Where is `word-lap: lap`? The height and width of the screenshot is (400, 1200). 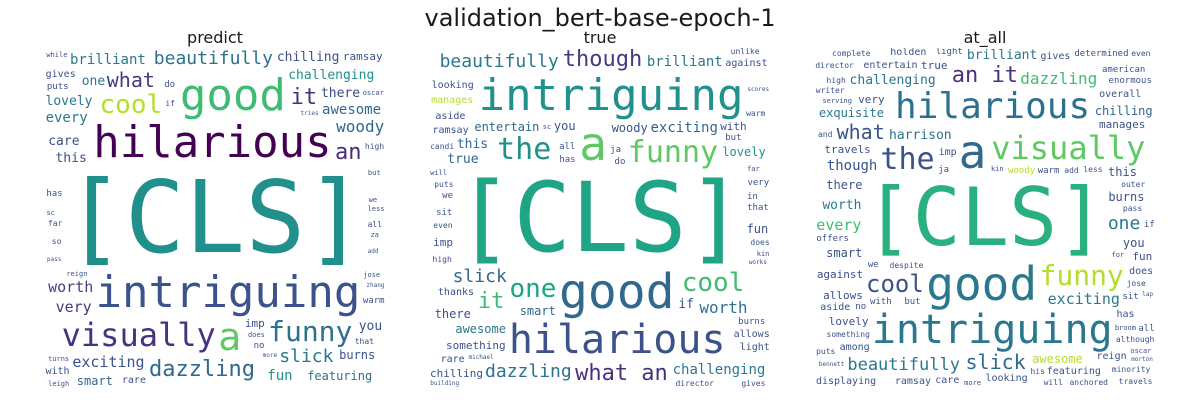 word-lap: lap is located at coordinates (1148, 295).